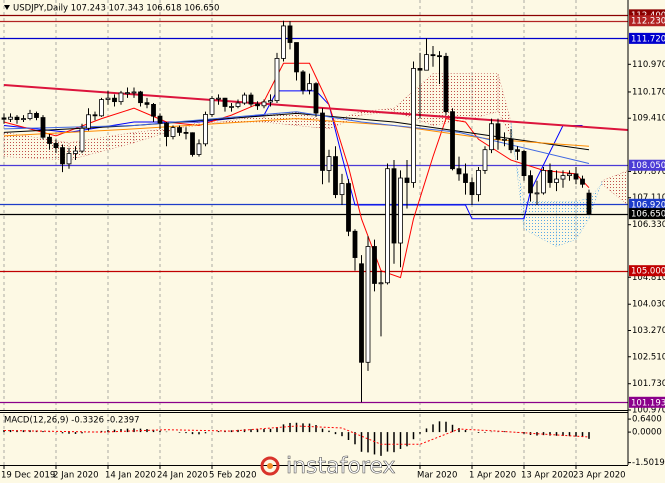 This screenshot has height=483, width=665. I want to click on level-label: 101.193, so click(648, 403).